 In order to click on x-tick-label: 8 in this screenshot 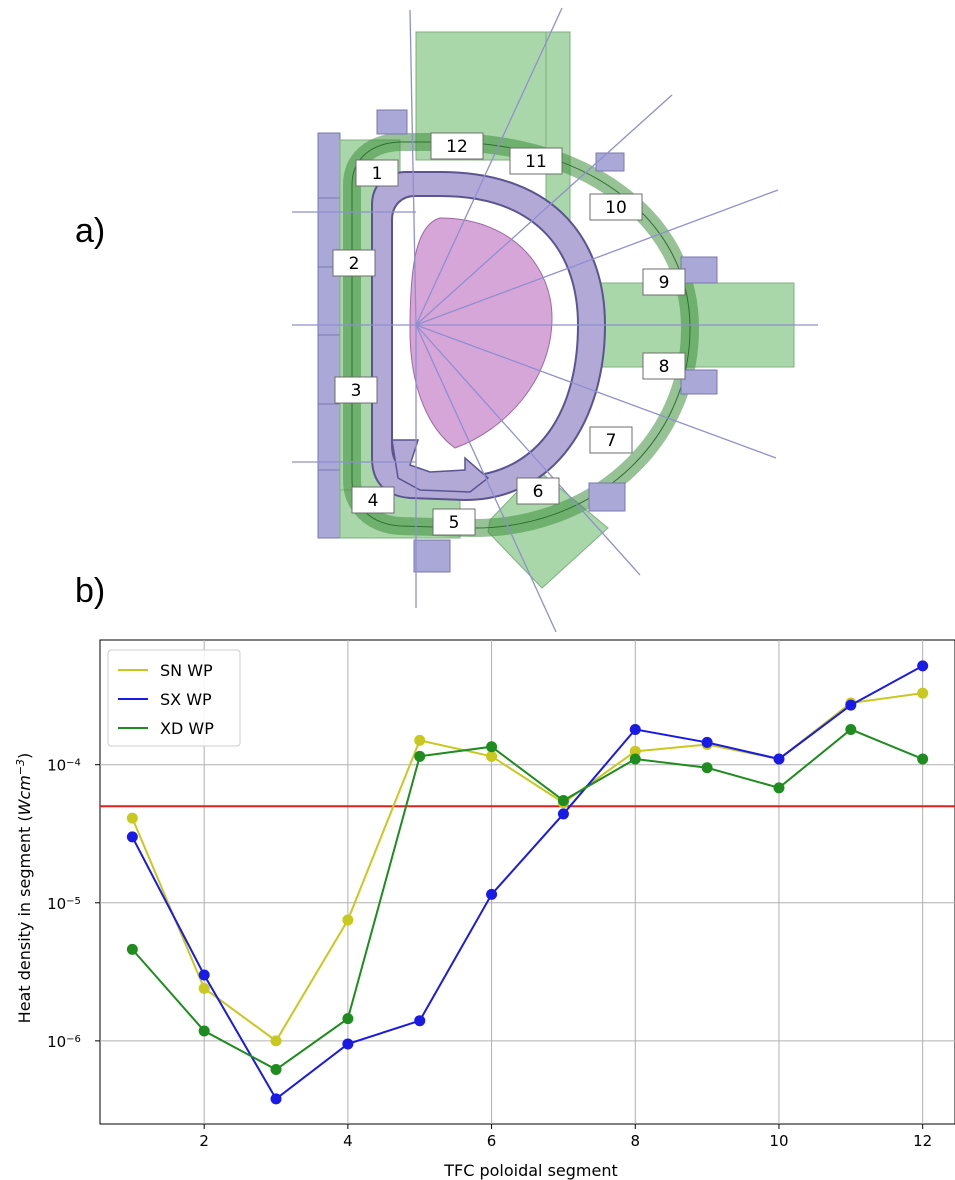, I will do `click(635, 1141)`.